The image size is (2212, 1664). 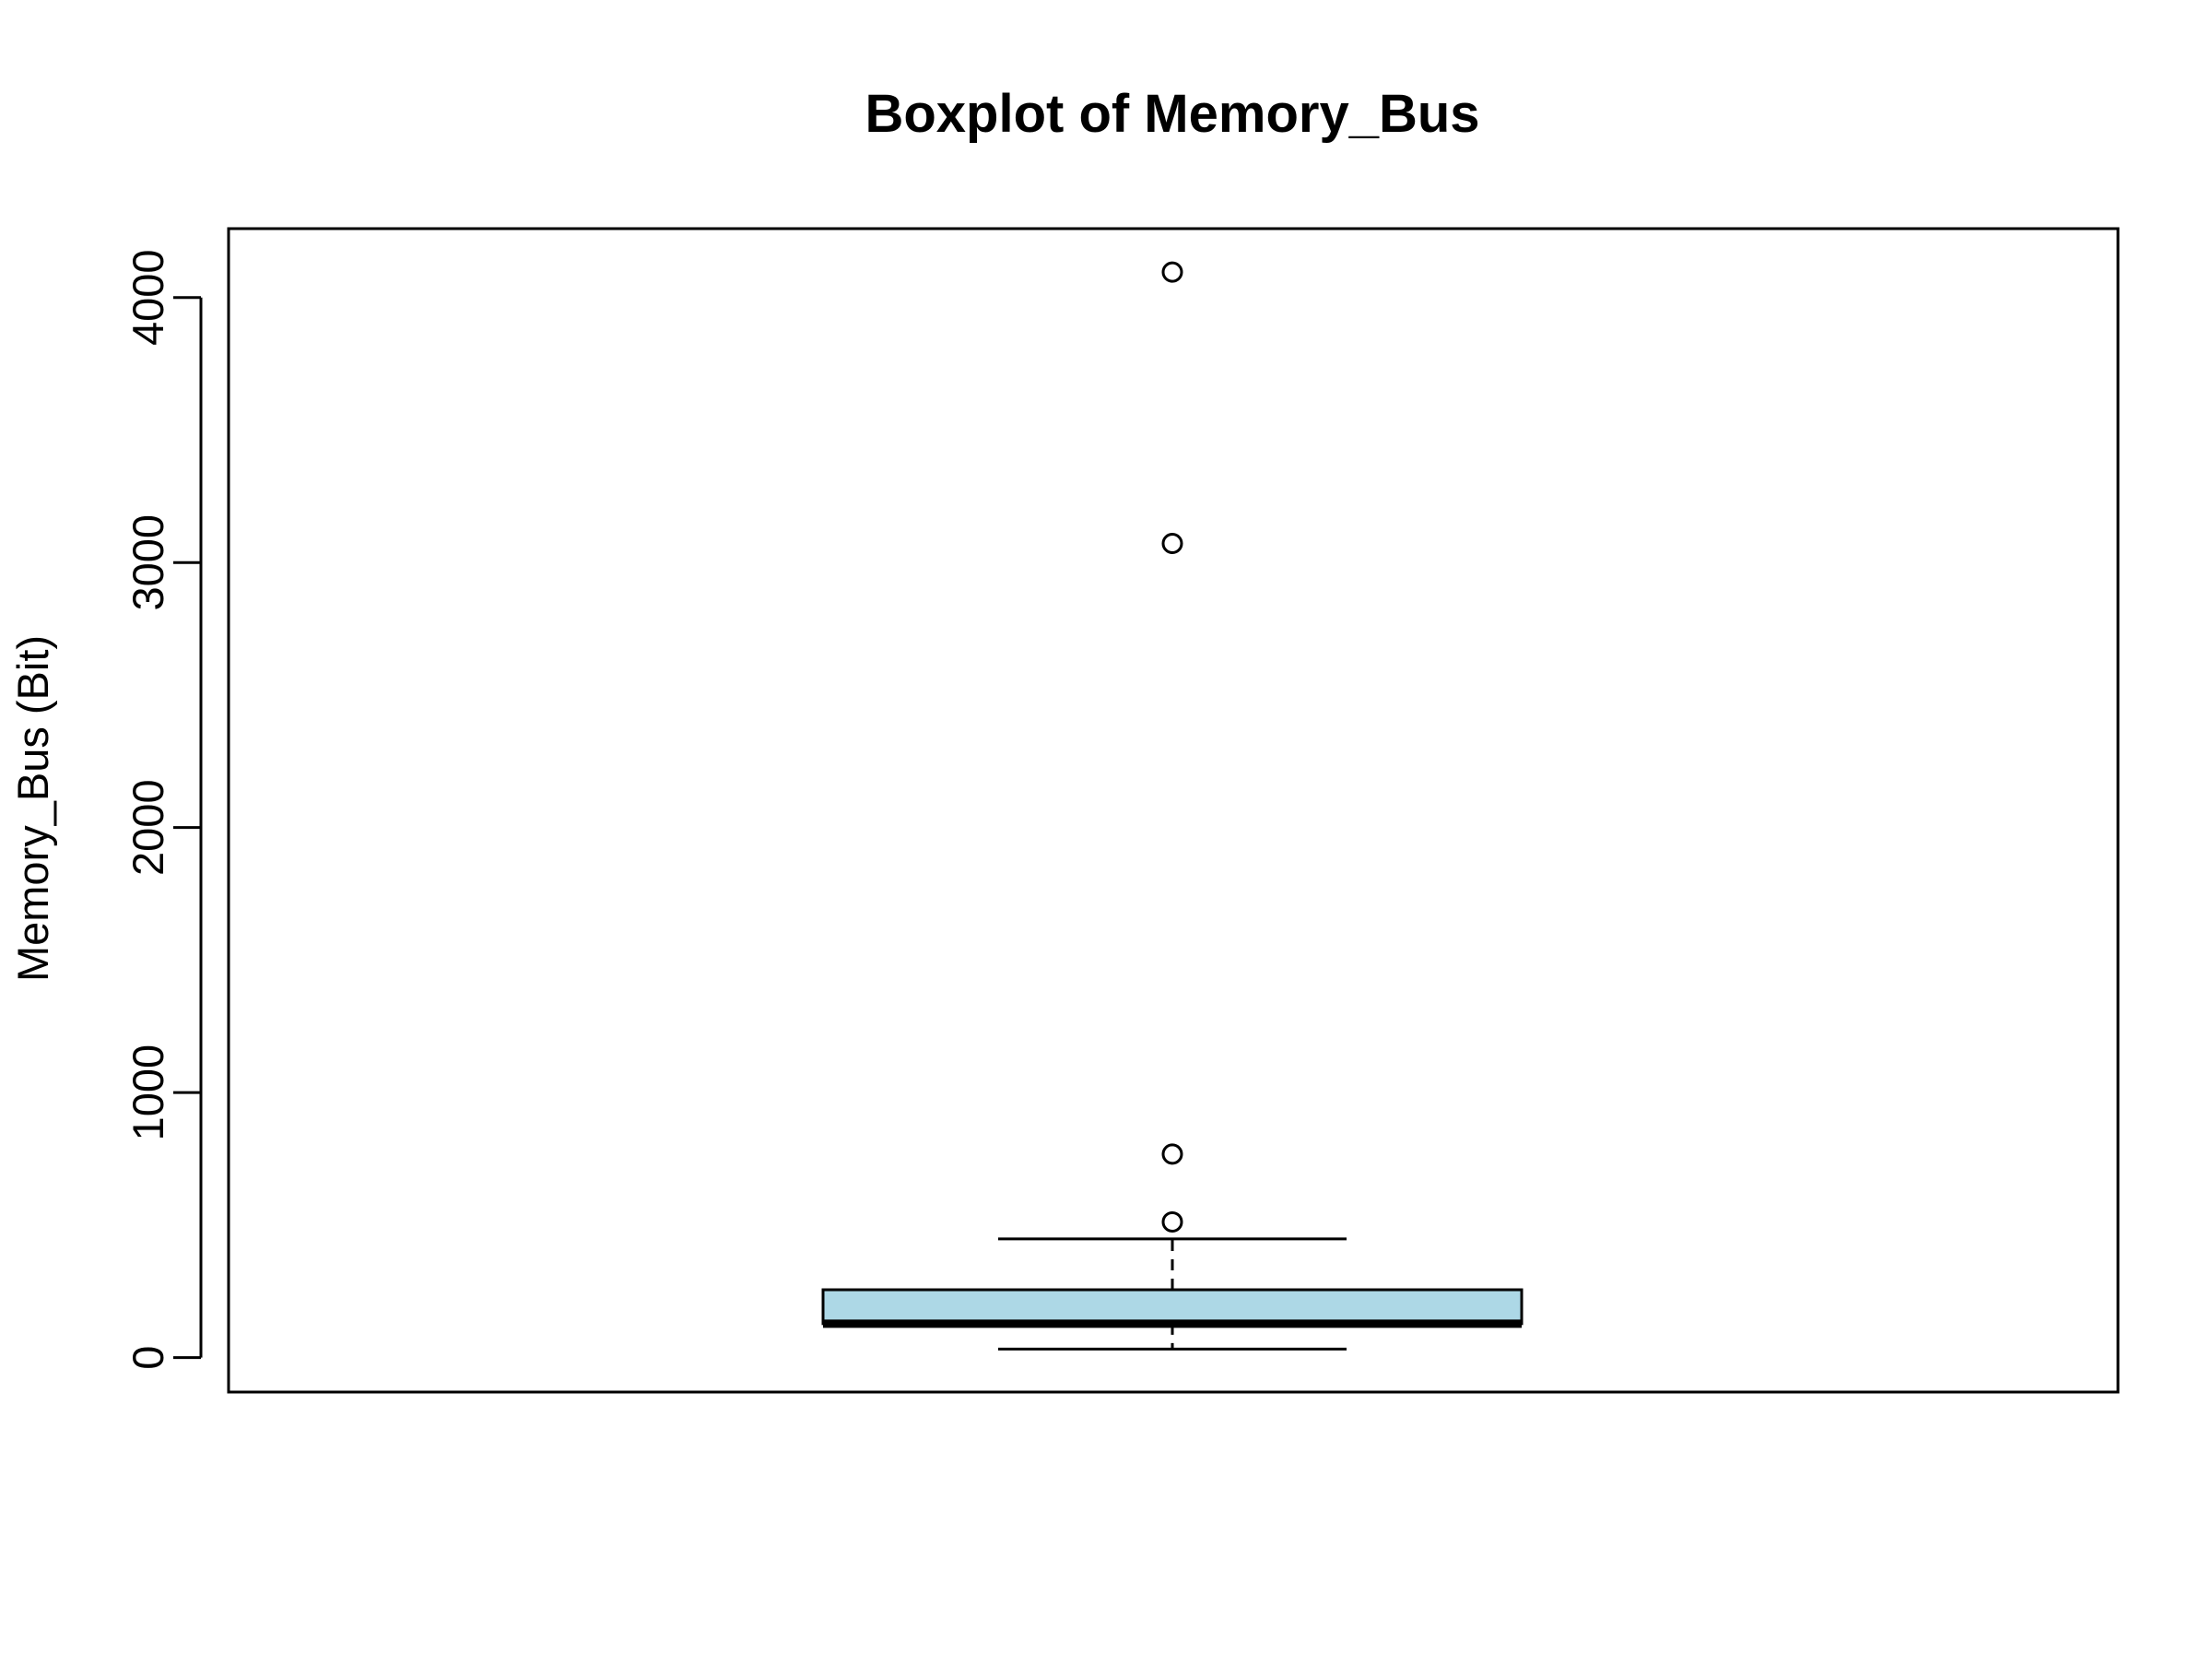 I want to click on y-tick-label: 3000, so click(x=148, y=562).